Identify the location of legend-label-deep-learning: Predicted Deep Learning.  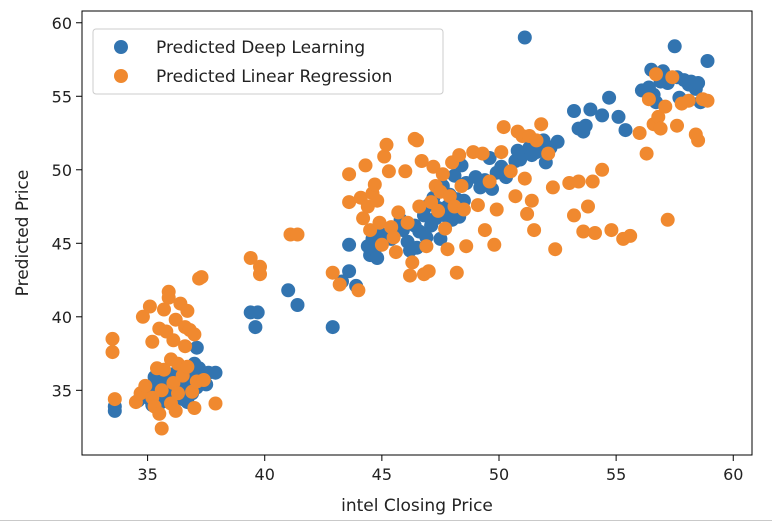
(260, 48).